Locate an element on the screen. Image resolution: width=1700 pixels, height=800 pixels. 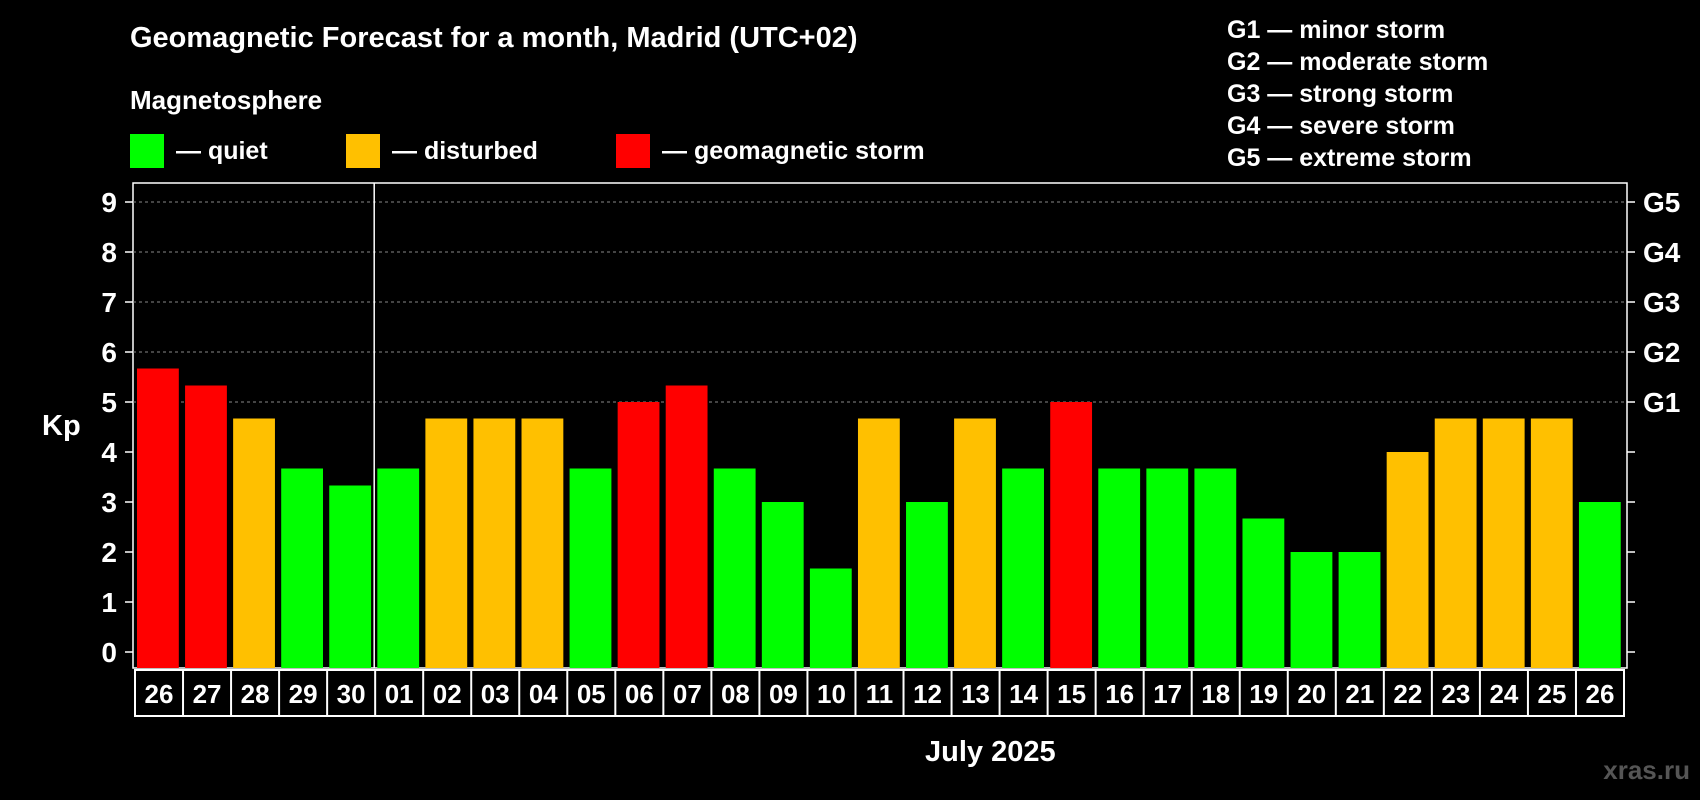
date-label: 25 is located at coordinates (1551, 694).